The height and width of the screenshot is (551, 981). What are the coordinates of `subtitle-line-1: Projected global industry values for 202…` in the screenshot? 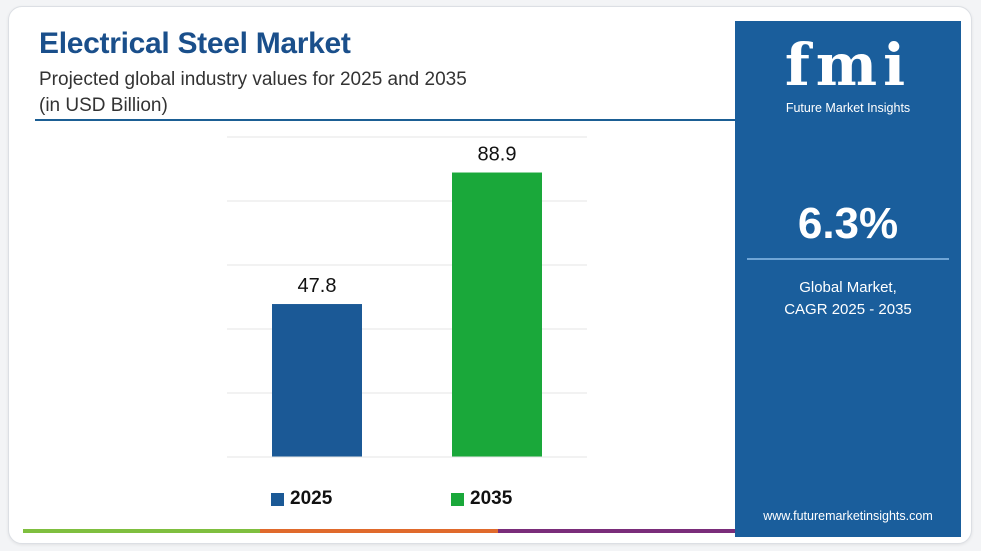 It's located at (253, 79).